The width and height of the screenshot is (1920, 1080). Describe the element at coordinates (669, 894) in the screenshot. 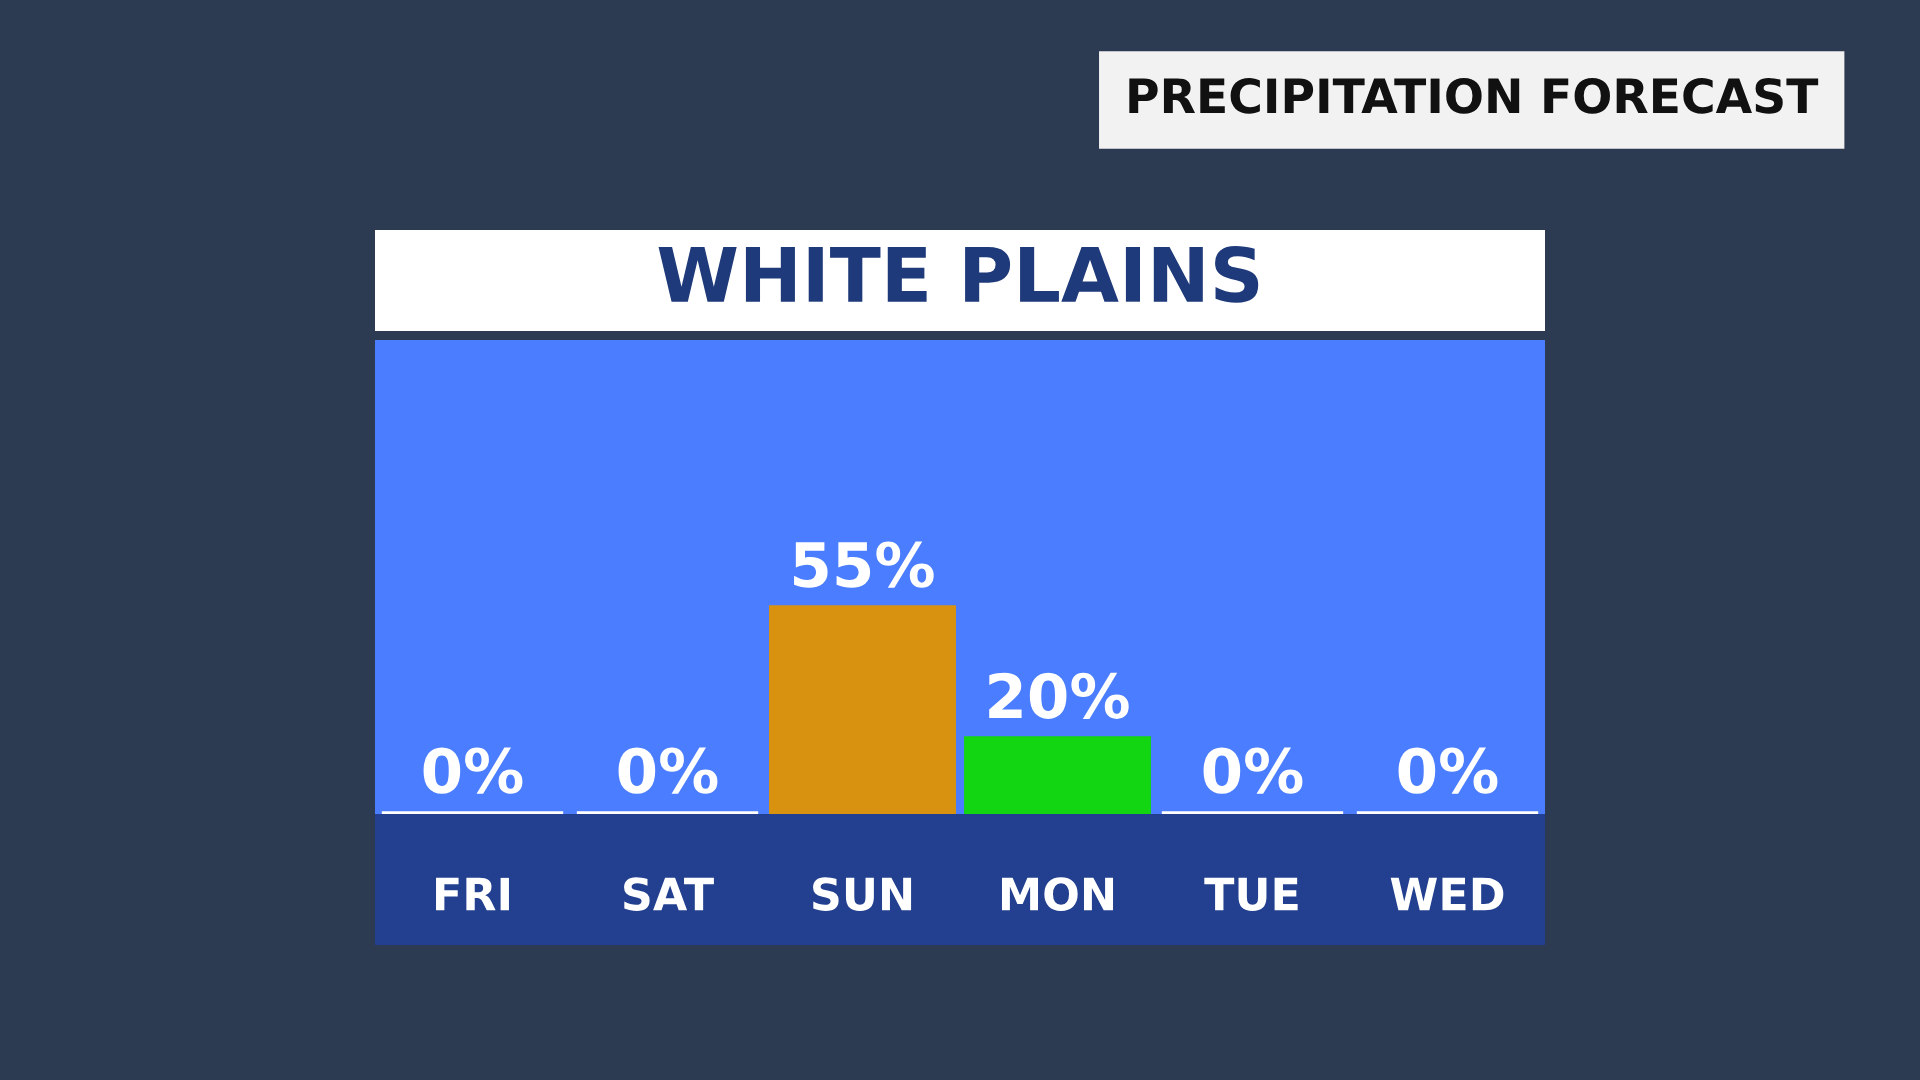

I see `x-tick-label: SAT` at that location.